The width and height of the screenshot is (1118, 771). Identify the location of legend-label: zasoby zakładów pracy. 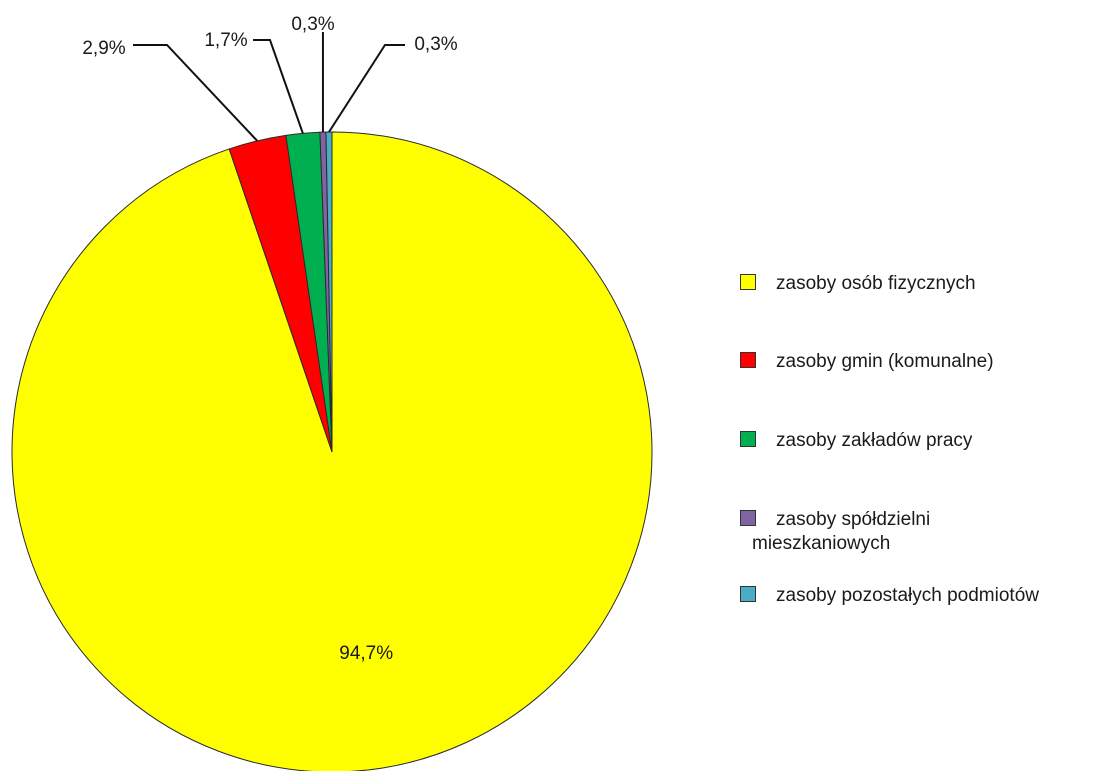
(874, 440).